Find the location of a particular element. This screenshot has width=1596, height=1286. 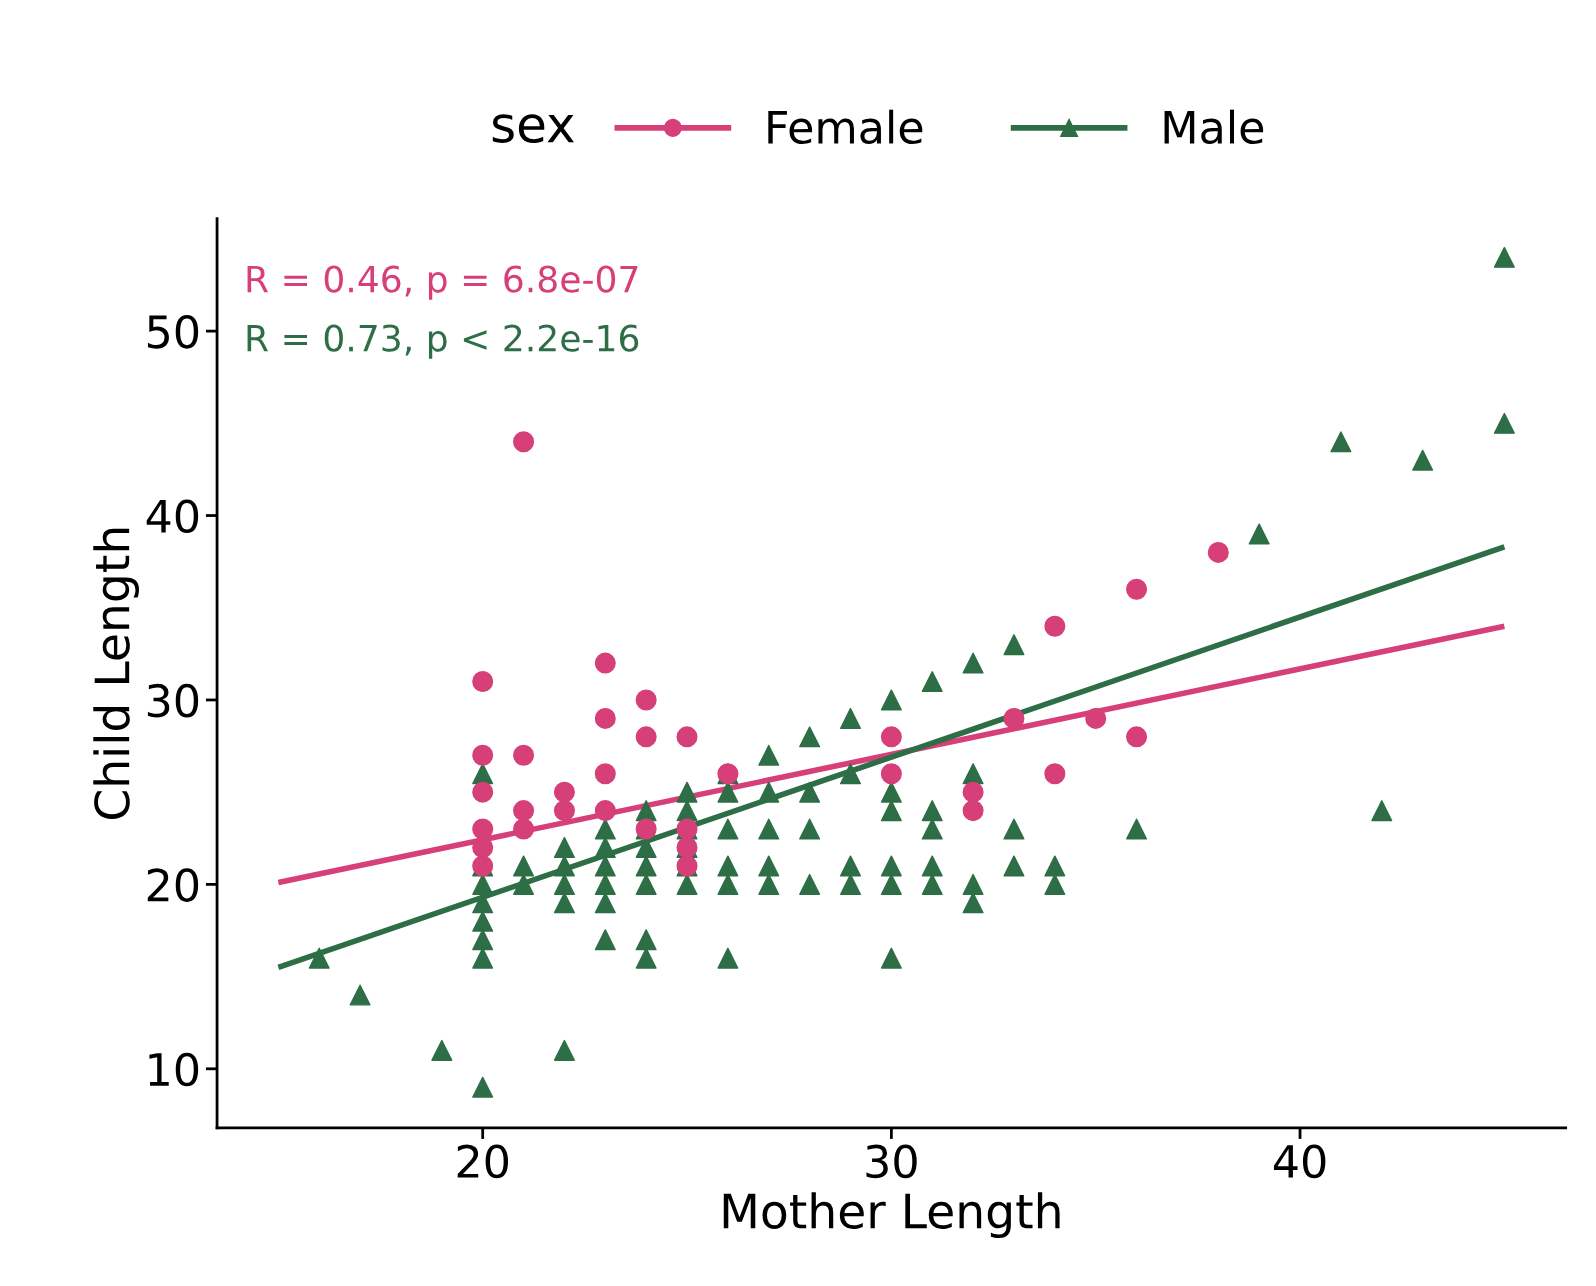

y-tick-label: 20 is located at coordinates (173, 885).